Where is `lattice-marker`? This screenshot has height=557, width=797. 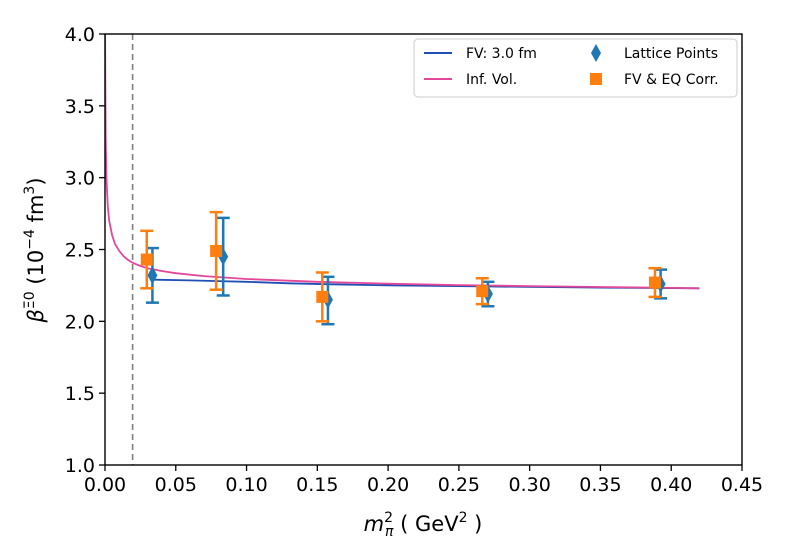 lattice-marker is located at coordinates (152, 275).